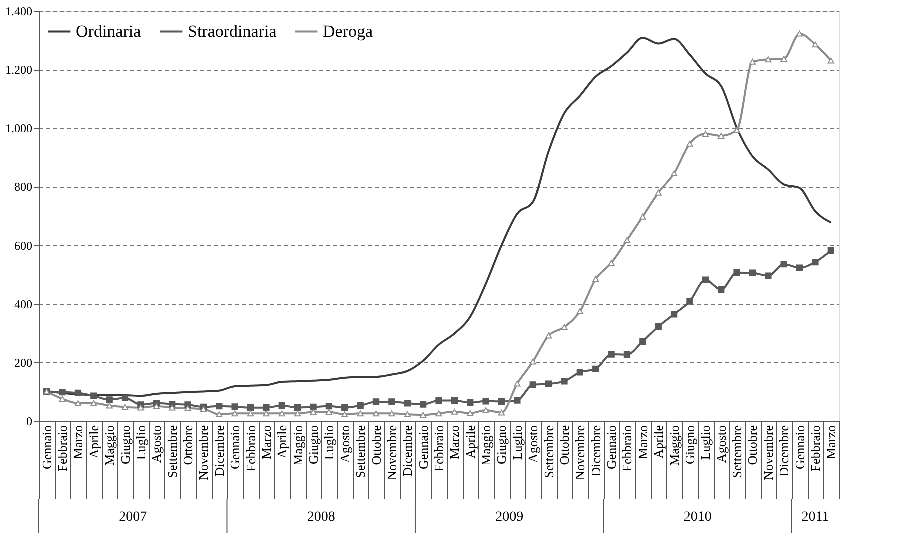 The image size is (899, 541). I want to click on text: 2011, so click(816, 517).